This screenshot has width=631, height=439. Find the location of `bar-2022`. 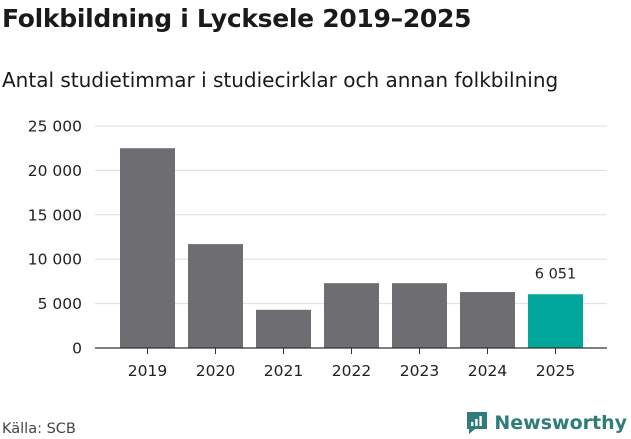

bar-2022 is located at coordinates (351, 315).